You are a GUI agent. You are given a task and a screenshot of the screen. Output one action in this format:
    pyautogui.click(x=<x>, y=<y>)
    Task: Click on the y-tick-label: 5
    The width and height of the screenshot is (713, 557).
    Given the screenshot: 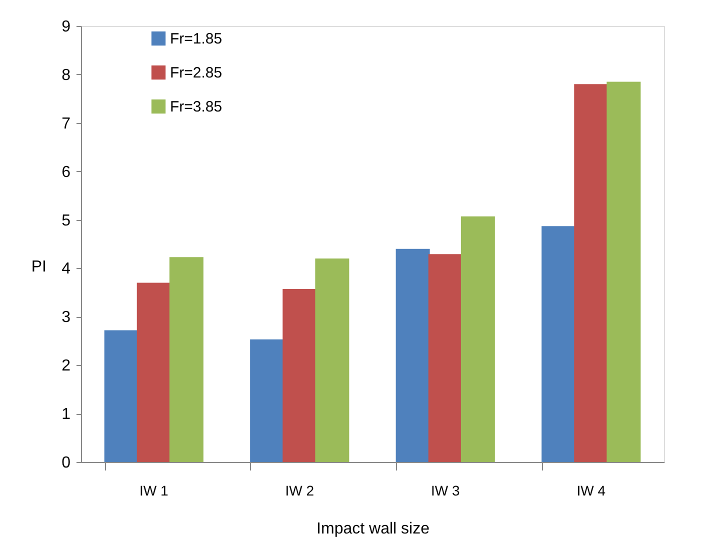 What is the action you would take?
    pyautogui.click(x=66, y=221)
    